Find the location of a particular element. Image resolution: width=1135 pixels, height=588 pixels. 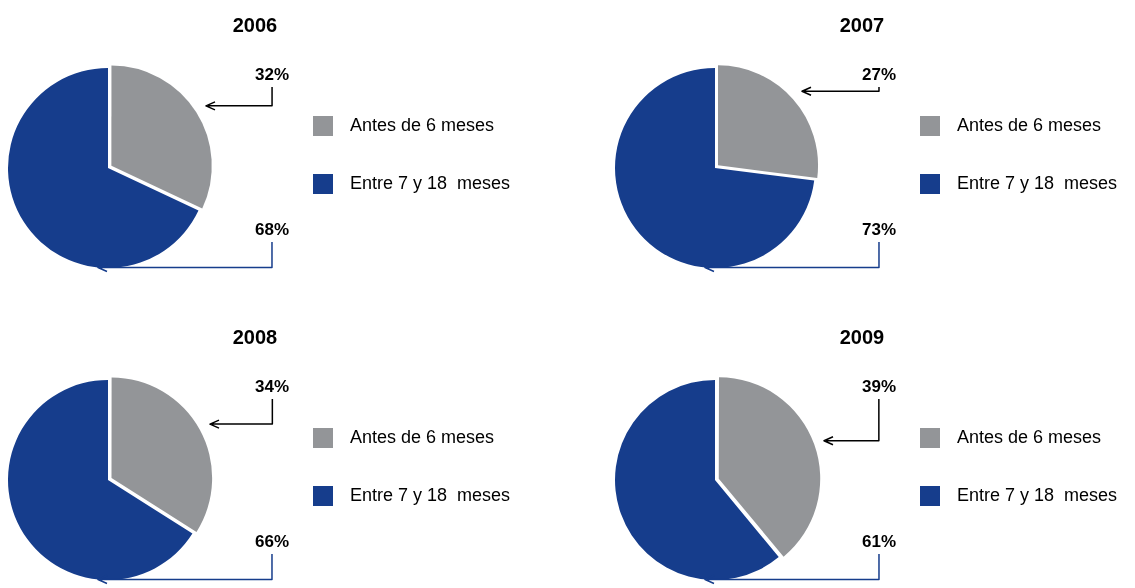

data-label: 32% is located at coordinates (272, 74).